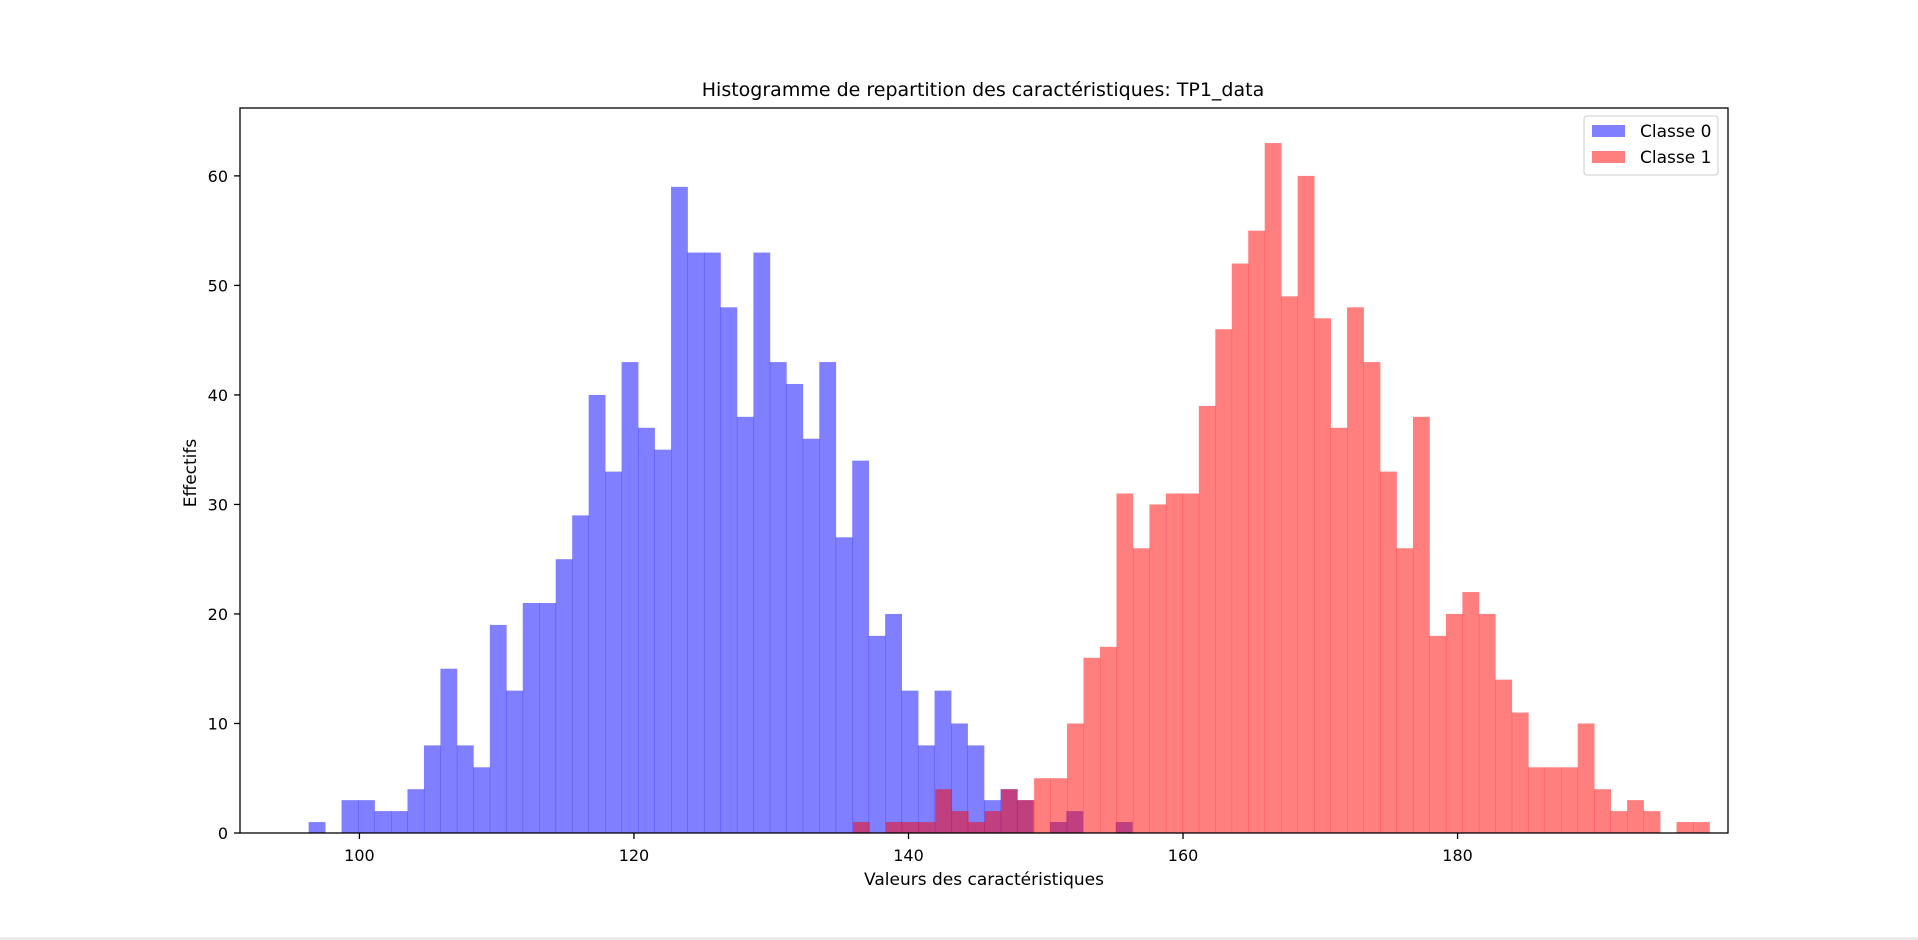  I want to click on x-tick-label: 140, so click(908, 855).